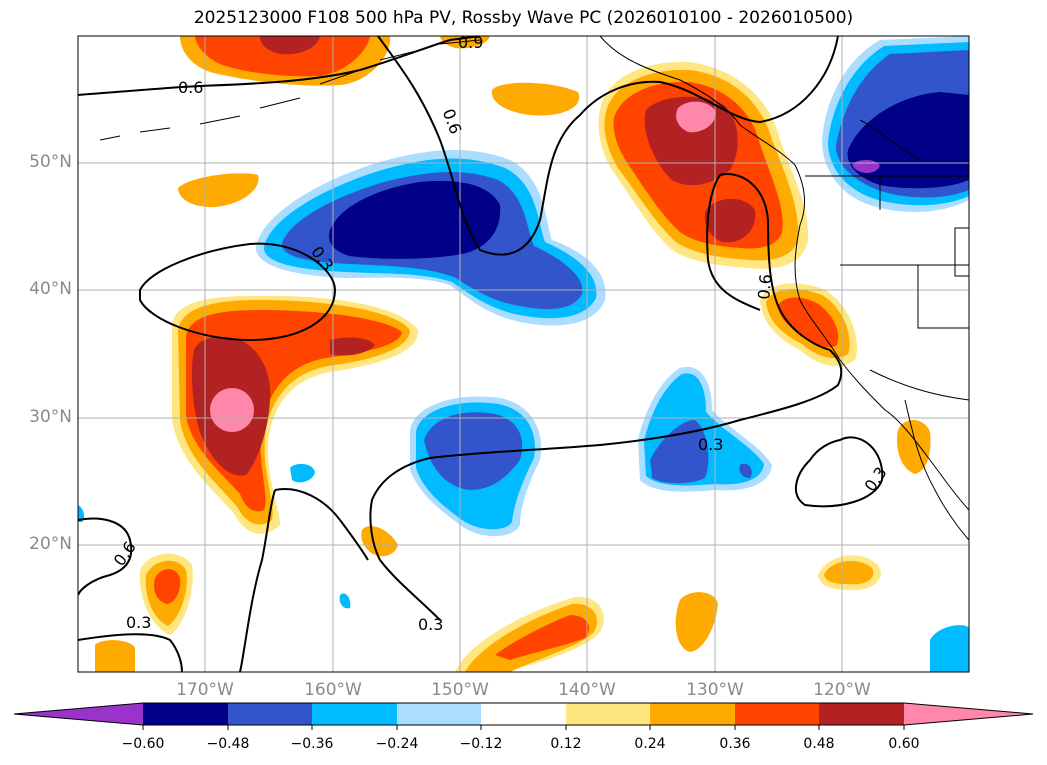 This screenshot has width=1047, height=765. I want to click on colorbar-tick-label: 0.12, so click(566, 744).